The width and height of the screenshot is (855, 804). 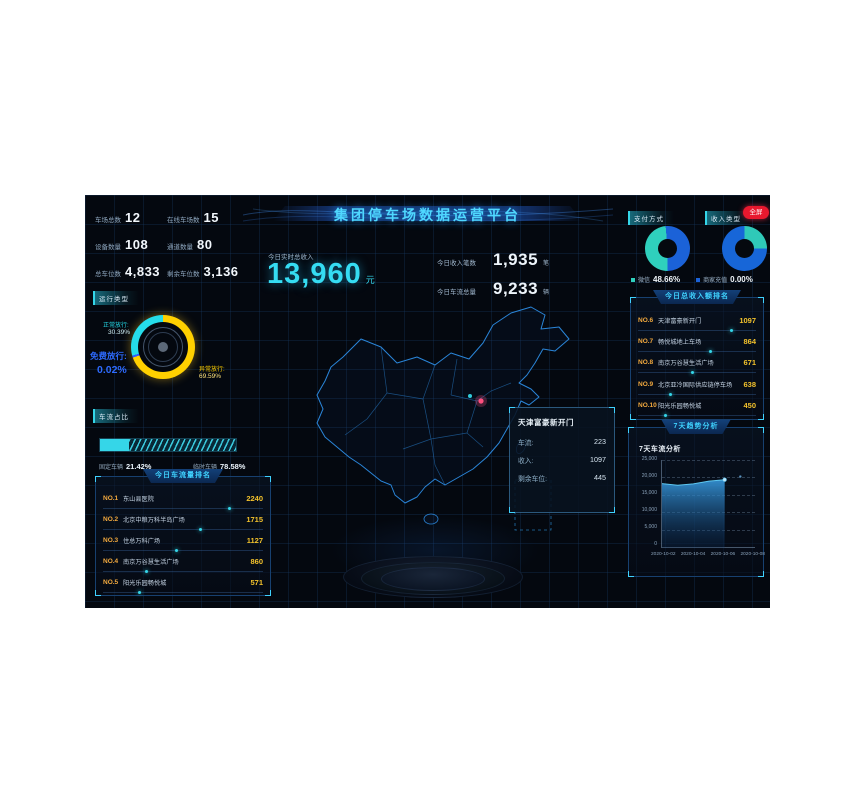 I want to click on rank-label: NO.3, so click(x=111, y=540).